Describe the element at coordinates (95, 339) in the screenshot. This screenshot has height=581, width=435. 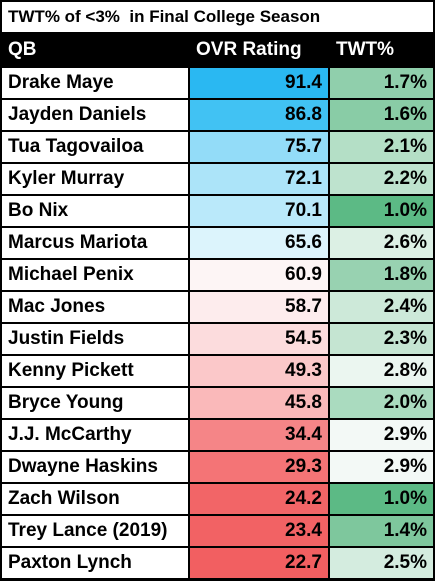
I see `qb-name-cell: Justin Fields` at that location.